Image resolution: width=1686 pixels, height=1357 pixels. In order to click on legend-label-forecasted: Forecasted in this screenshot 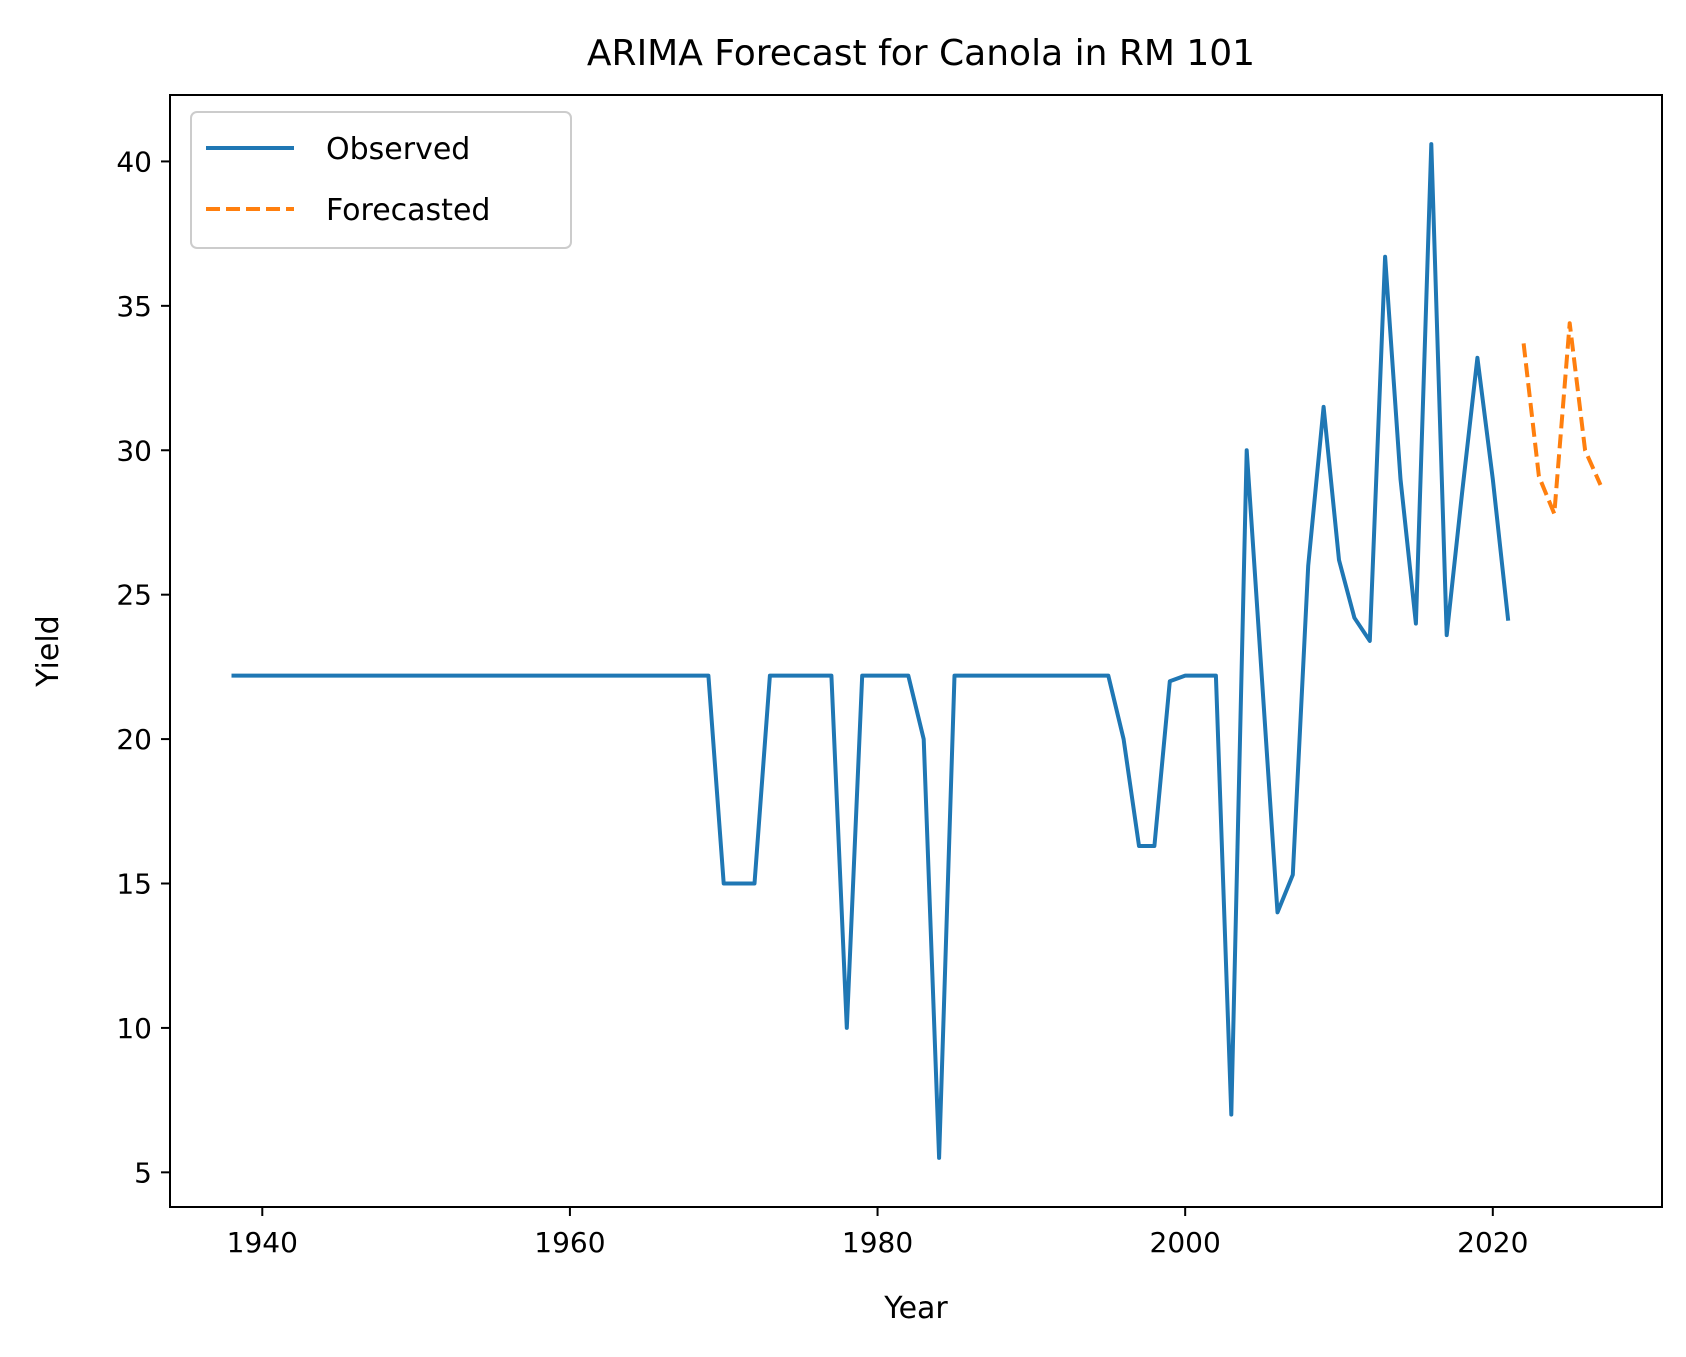, I will do `click(408, 210)`.